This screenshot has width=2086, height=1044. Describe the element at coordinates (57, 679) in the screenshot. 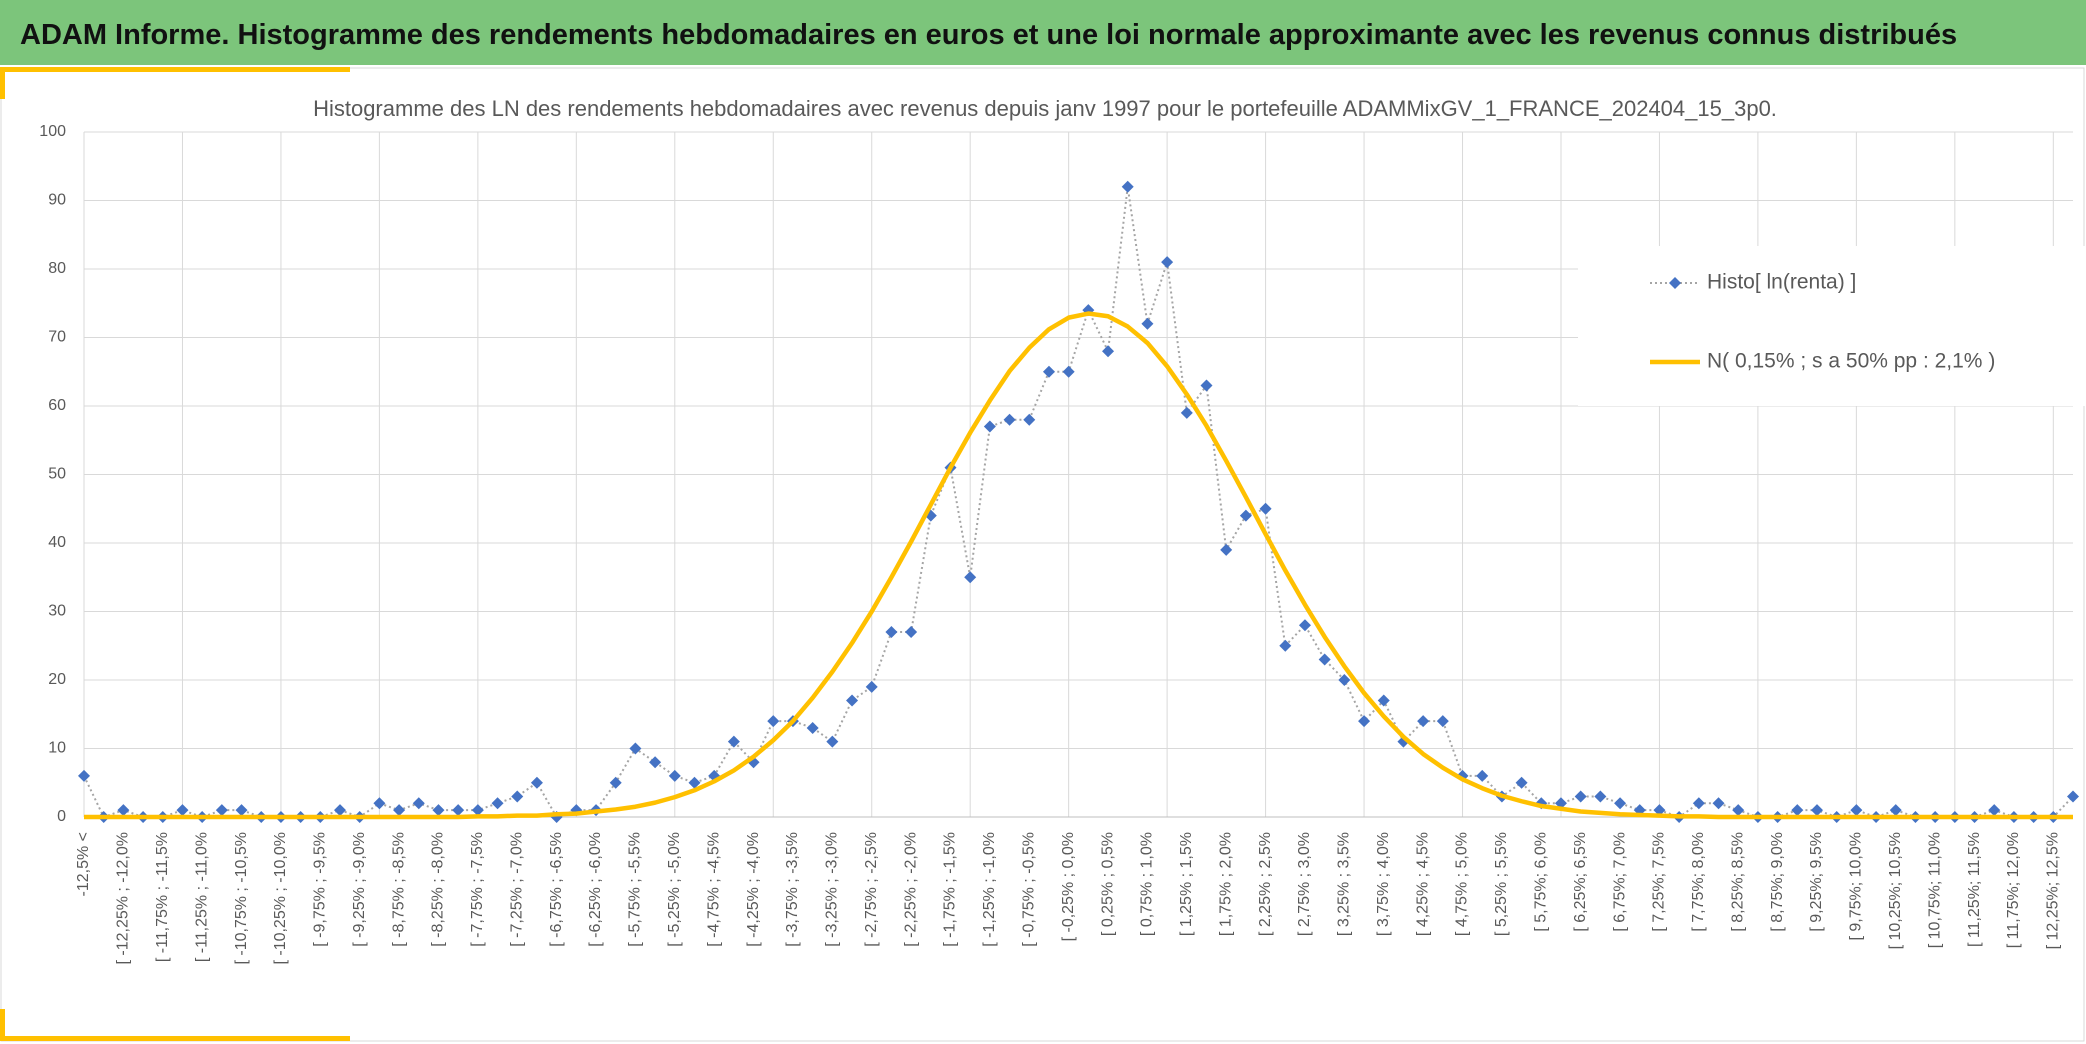

I see `y-tick-label: 20` at that location.